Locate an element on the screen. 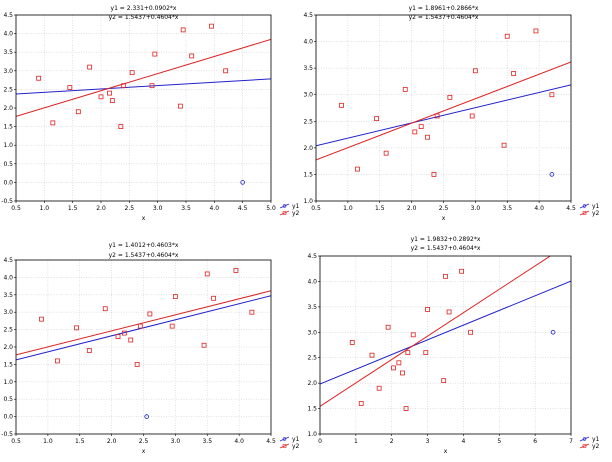 Image resolution: width=612 pixels, height=462 pixels. x-tick-label: 1 is located at coordinates (356, 441).